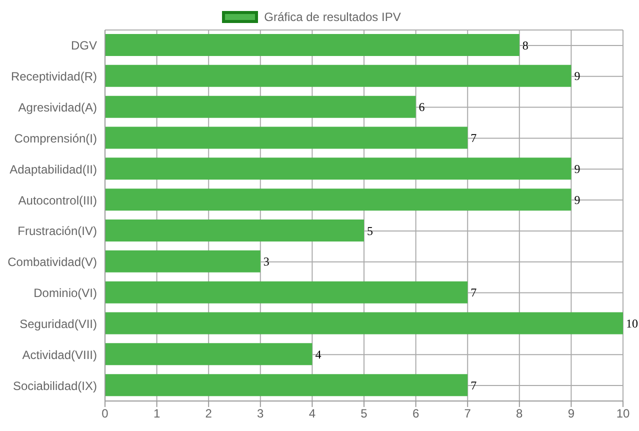 This screenshot has height=431, width=639. What do you see at coordinates (52, 262) in the screenshot?
I see `y-tick-label: Combatividad(V)` at bounding box center [52, 262].